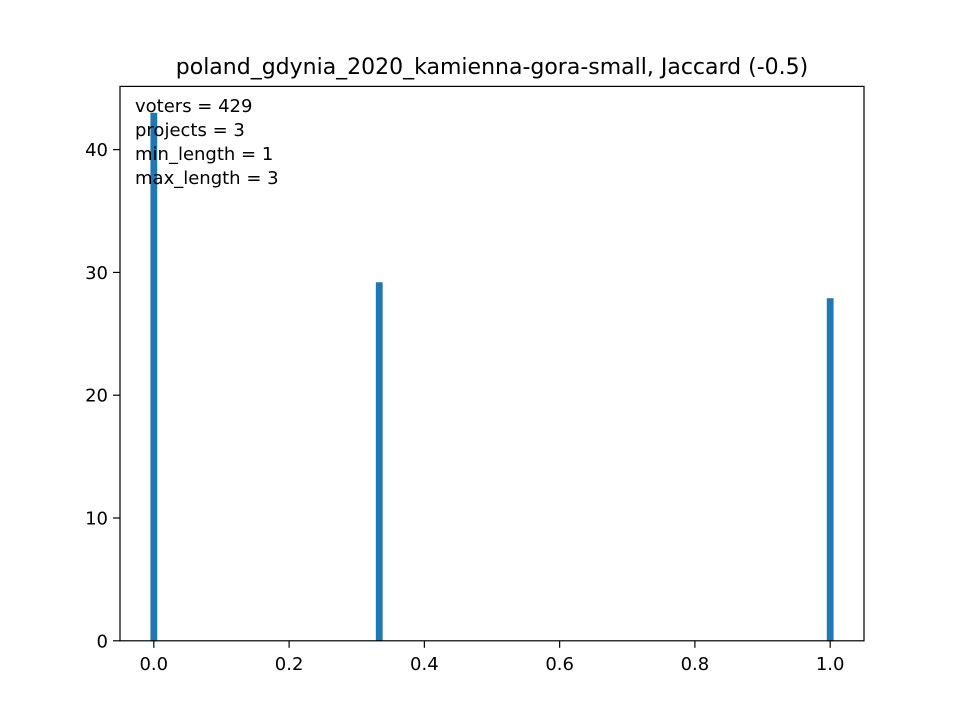 This screenshot has width=960, height=720. Describe the element at coordinates (96, 150) in the screenshot. I see `y-tick-label: 40` at that location.